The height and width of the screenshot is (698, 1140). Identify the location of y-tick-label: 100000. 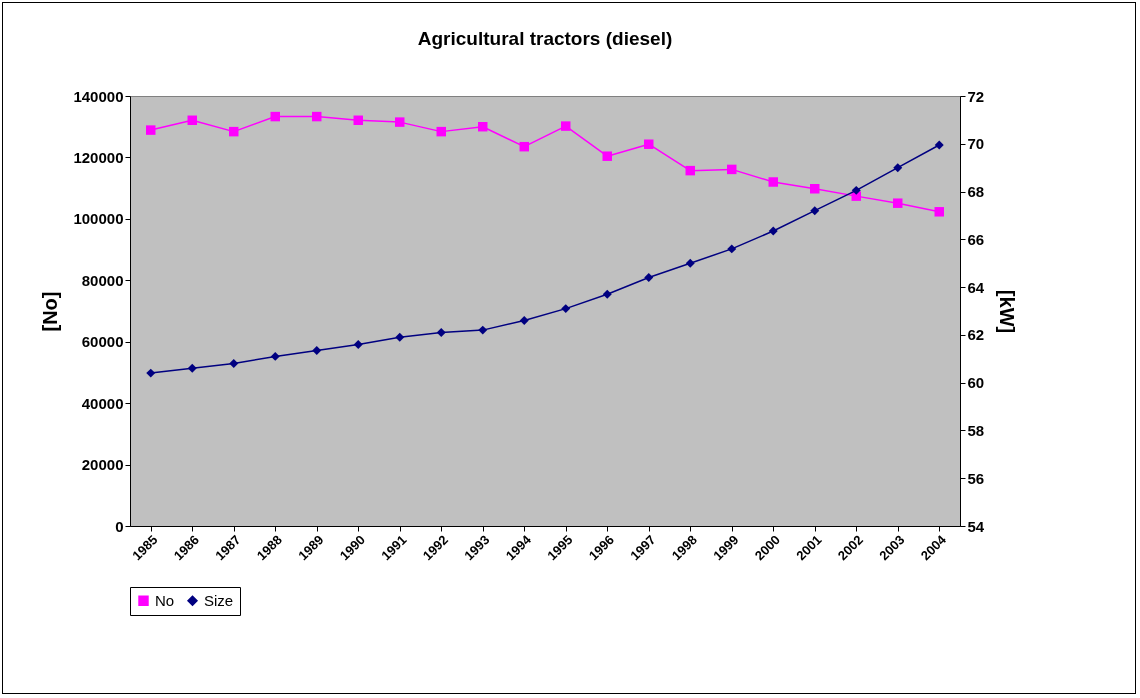
(98, 219).